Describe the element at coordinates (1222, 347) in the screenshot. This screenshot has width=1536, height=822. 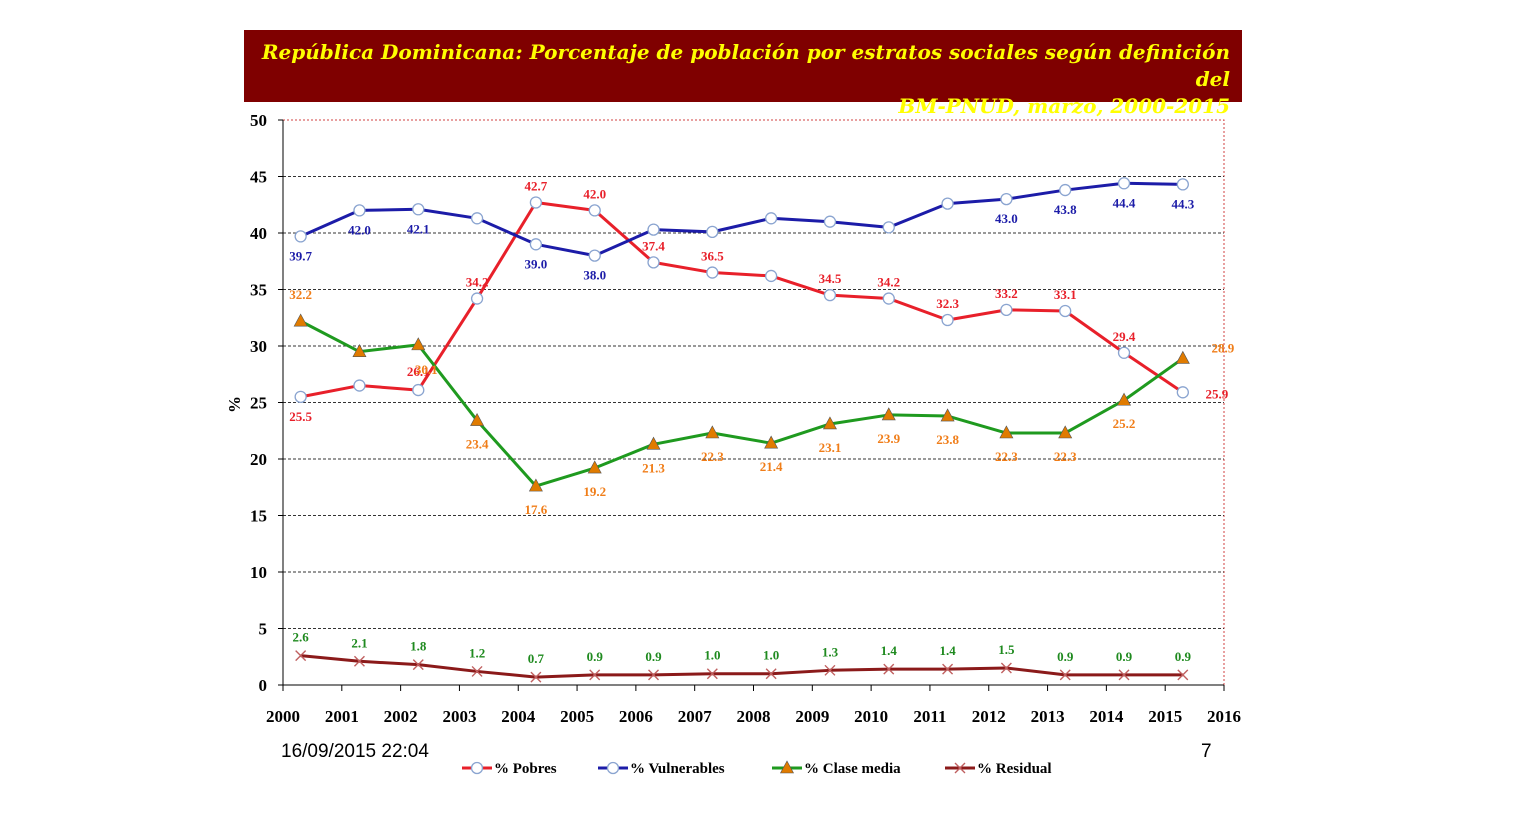
I see `data-label-clase_media: 28.9` at that location.